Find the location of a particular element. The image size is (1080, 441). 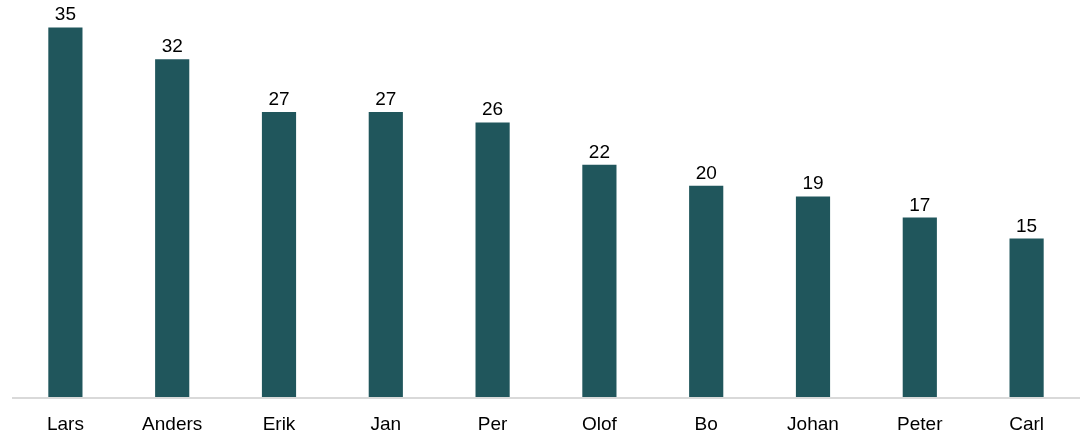

data-label: 22 is located at coordinates (599, 151).